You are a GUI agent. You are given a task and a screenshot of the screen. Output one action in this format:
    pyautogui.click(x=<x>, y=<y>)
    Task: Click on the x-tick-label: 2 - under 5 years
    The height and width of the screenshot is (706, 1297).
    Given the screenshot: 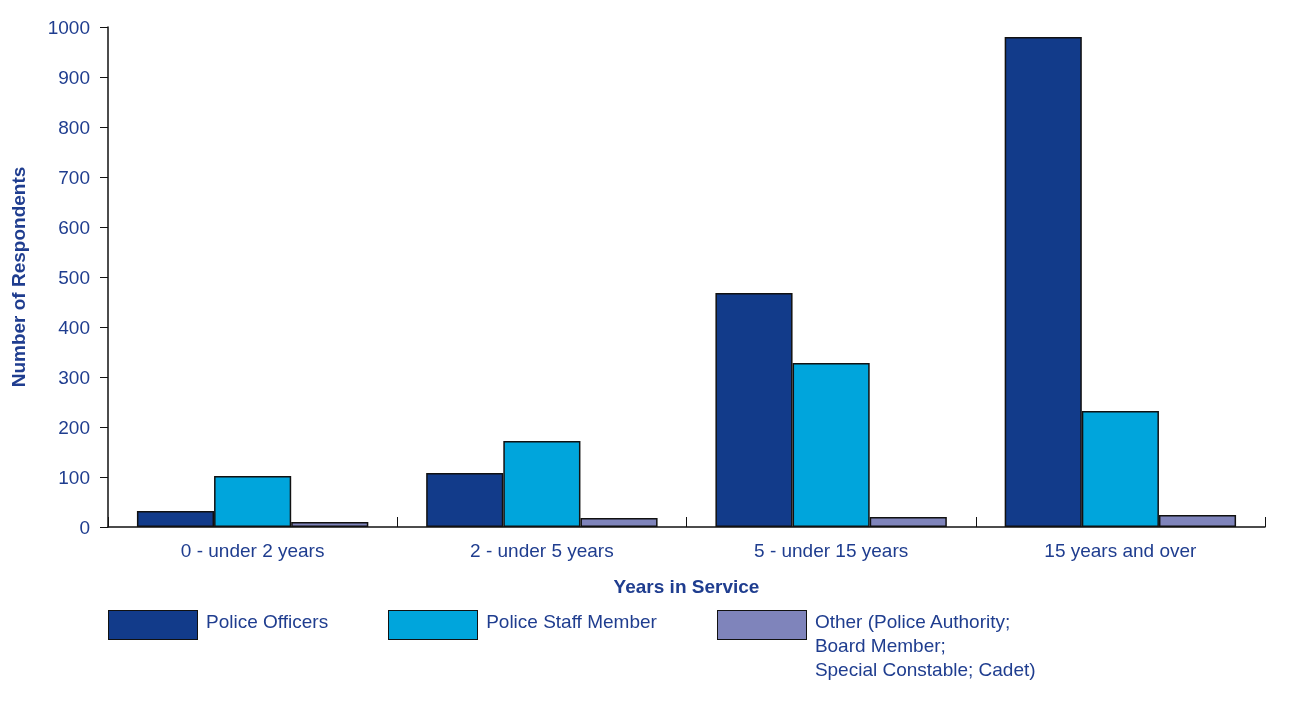 What is the action you would take?
    pyautogui.click(x=542, y=550)
    